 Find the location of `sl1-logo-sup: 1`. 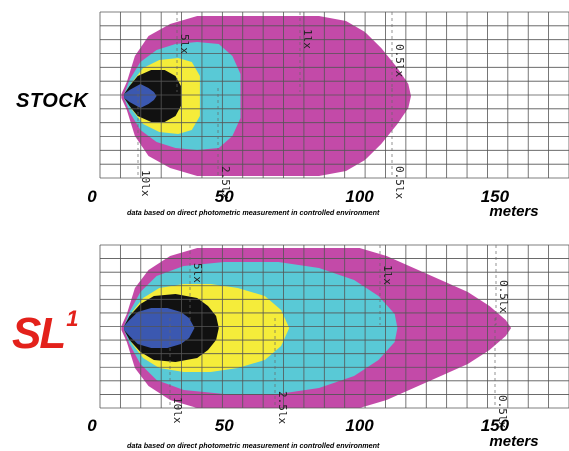

sl1-logo-sup: 1 is located at coordinates (72, 319).